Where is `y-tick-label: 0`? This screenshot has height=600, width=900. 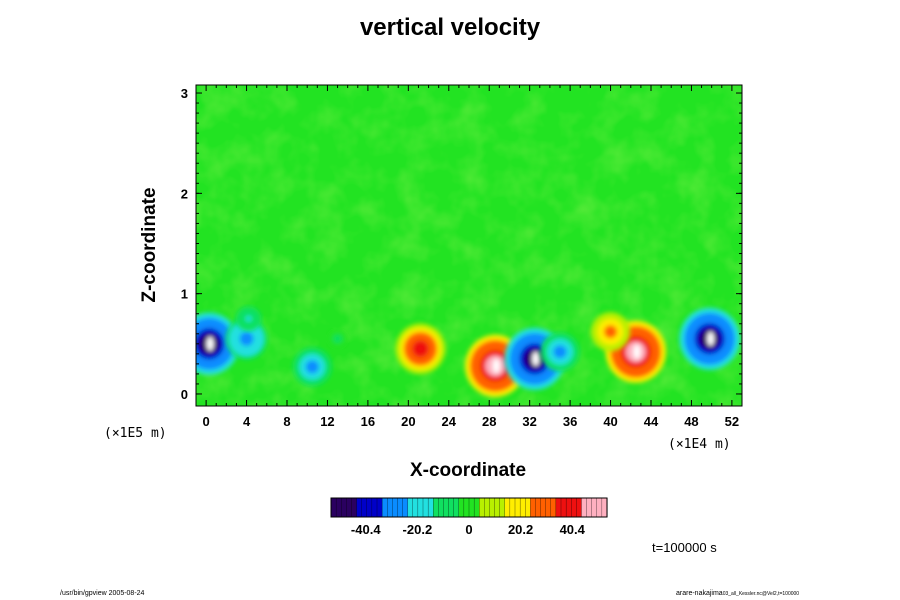
y-tick-label: 0 is located at coordinates (184, 394).